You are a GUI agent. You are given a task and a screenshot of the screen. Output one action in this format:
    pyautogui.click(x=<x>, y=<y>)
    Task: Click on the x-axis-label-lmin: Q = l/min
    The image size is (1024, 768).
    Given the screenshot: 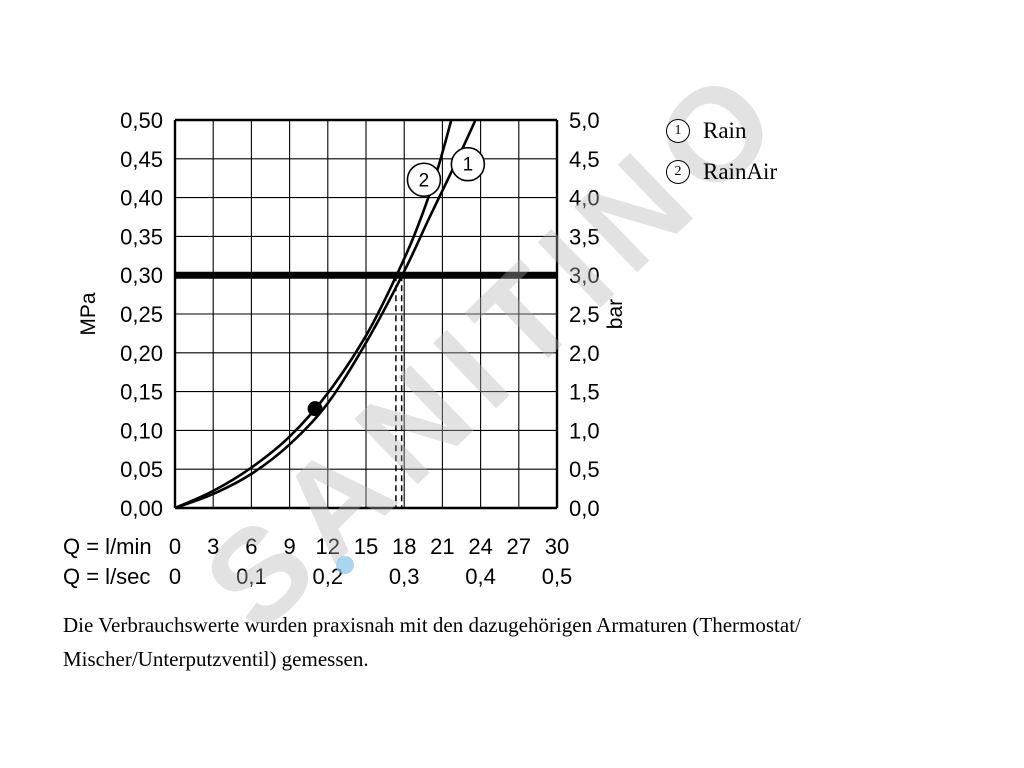 What is the action you would take?
    pyautogui.click(x=107, y=546)
    